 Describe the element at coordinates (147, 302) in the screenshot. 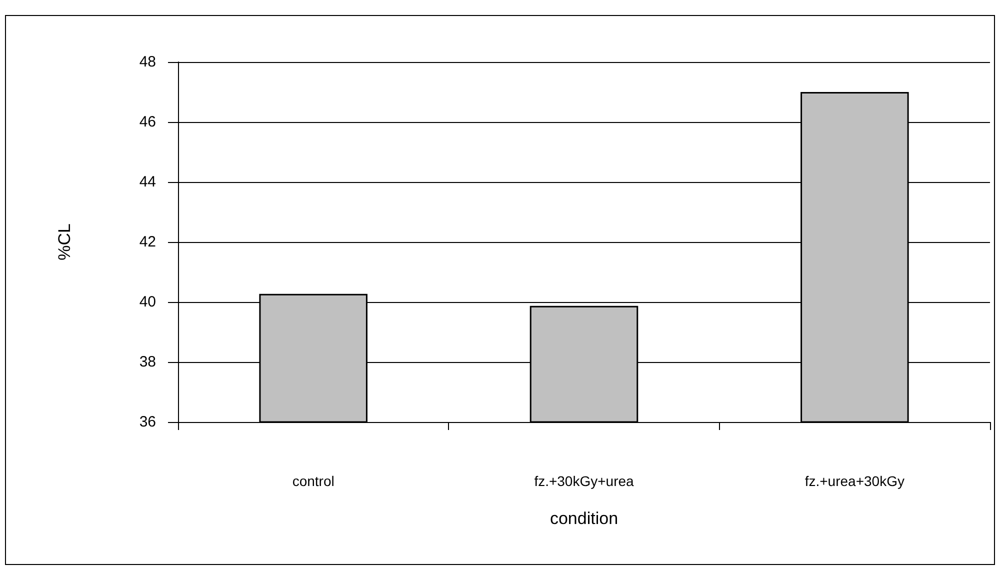

I see `y-tick-label: 40` at that location.